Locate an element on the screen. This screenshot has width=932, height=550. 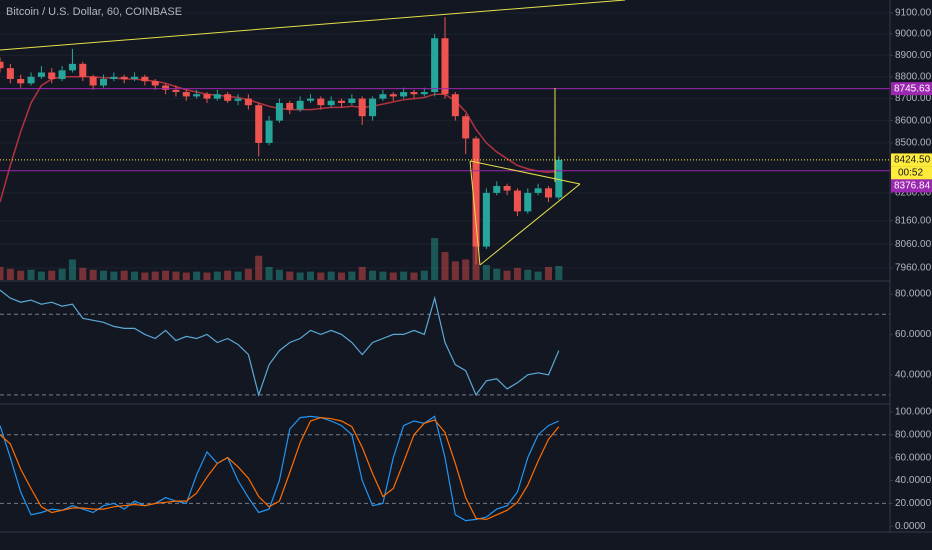
price-tag is located at coordinates (911, 89).